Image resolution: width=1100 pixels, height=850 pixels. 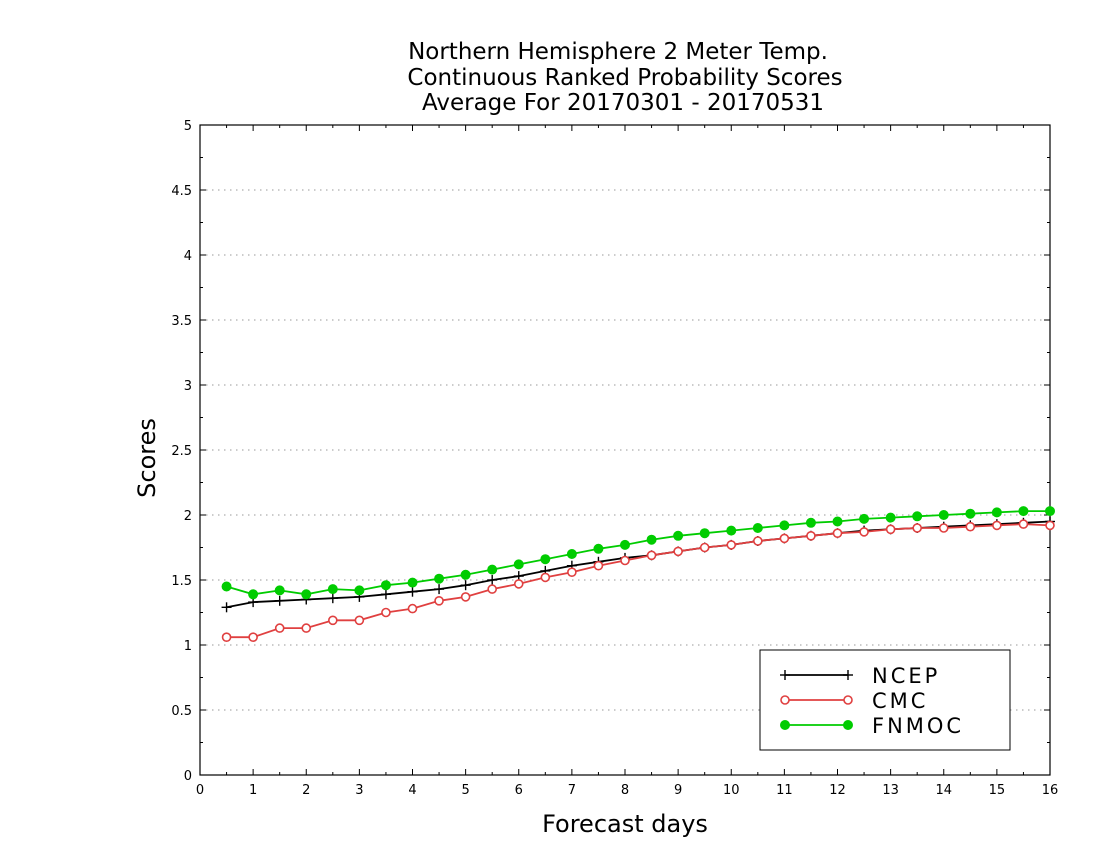 What do you see at coordinates (181, 711) in the screenshot?
I see `y-tick-label-1: 0.5` at bounding box center [181, 711].